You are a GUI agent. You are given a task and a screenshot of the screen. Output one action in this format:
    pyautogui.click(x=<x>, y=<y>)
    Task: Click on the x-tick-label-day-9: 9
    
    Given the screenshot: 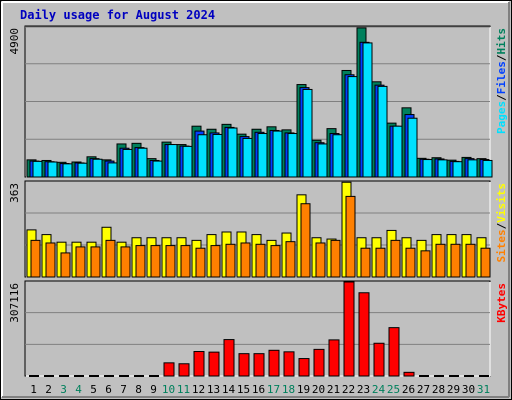 What is the action you would take?
    pyautogui.click(x=153, y=389)
    